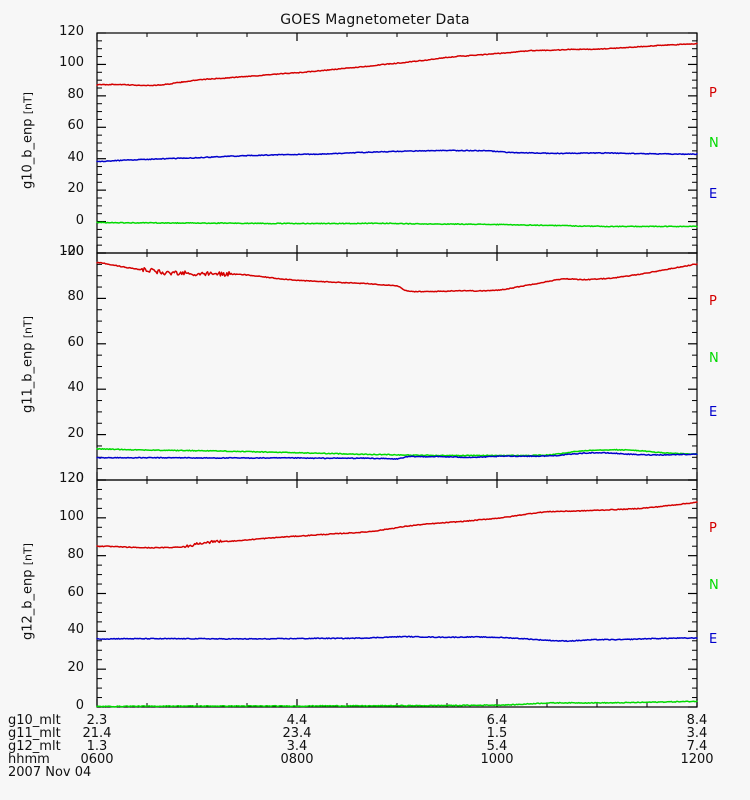 This screenshot has height=800, width=750. What do you see at coordinates (75, 297) in the screenshot?
I see `y-tick-label-p2: 80` at bounding box center [75, 297].